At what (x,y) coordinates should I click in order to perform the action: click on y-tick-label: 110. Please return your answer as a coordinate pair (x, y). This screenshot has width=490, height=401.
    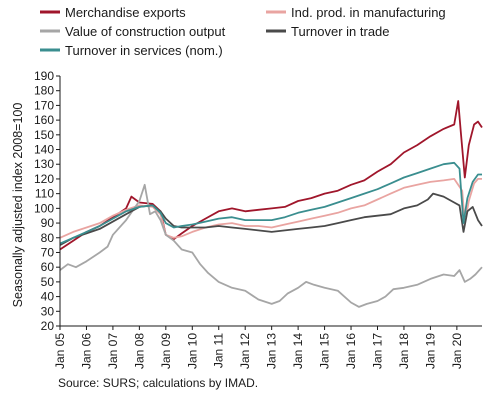
    Looking at the image, I should click on (44, 194).